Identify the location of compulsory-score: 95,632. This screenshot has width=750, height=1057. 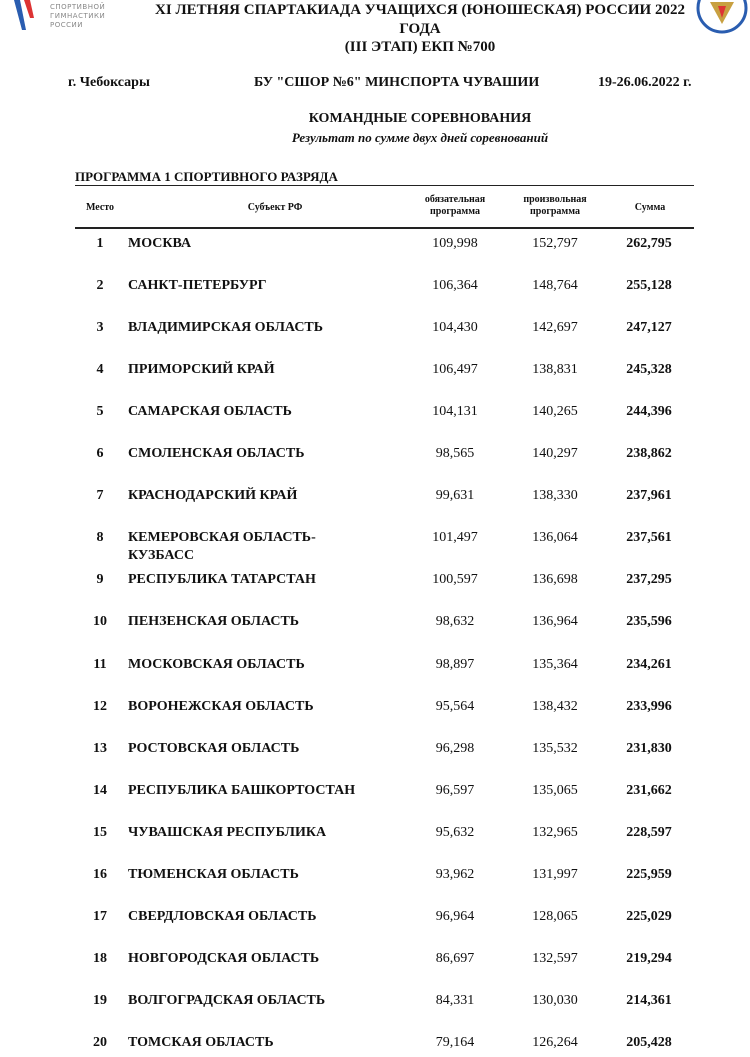
(455, 832).